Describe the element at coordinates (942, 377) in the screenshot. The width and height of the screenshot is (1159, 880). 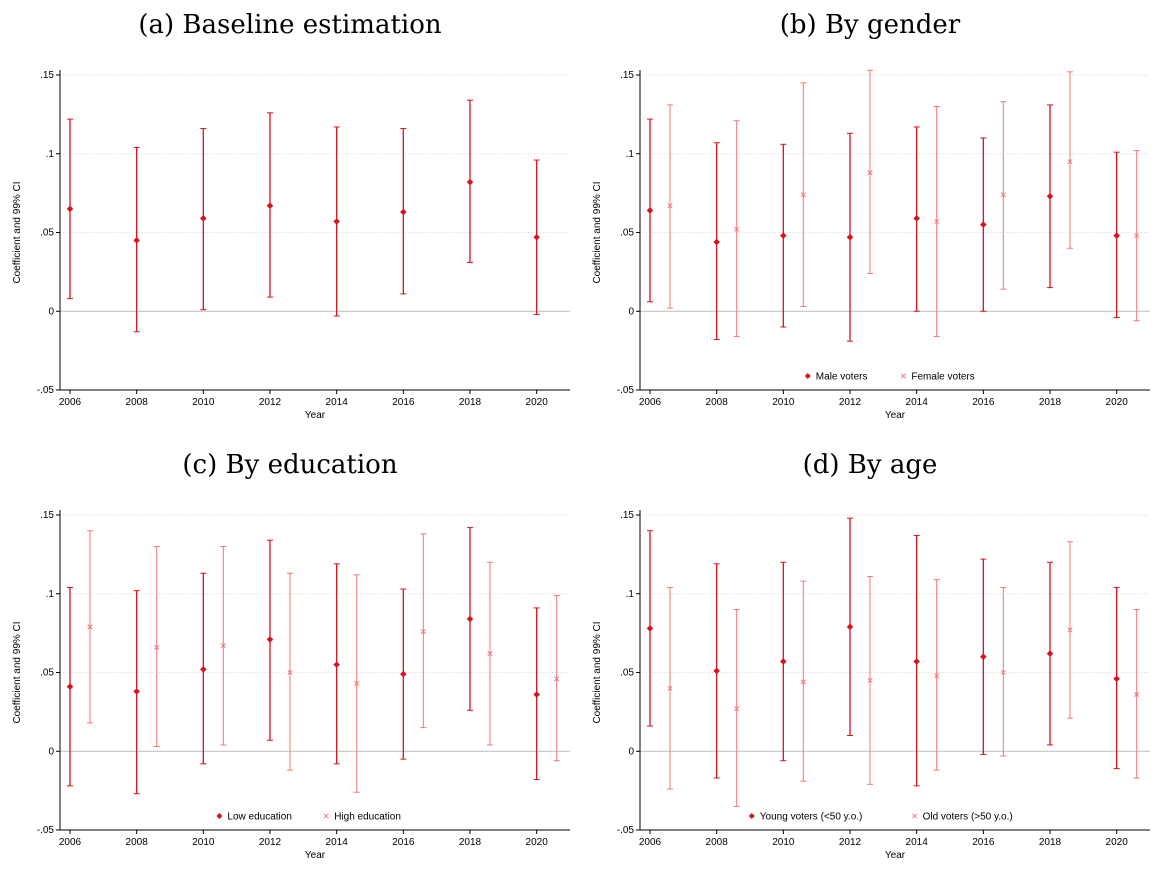
I see `legend-label: Female voters` at that location.